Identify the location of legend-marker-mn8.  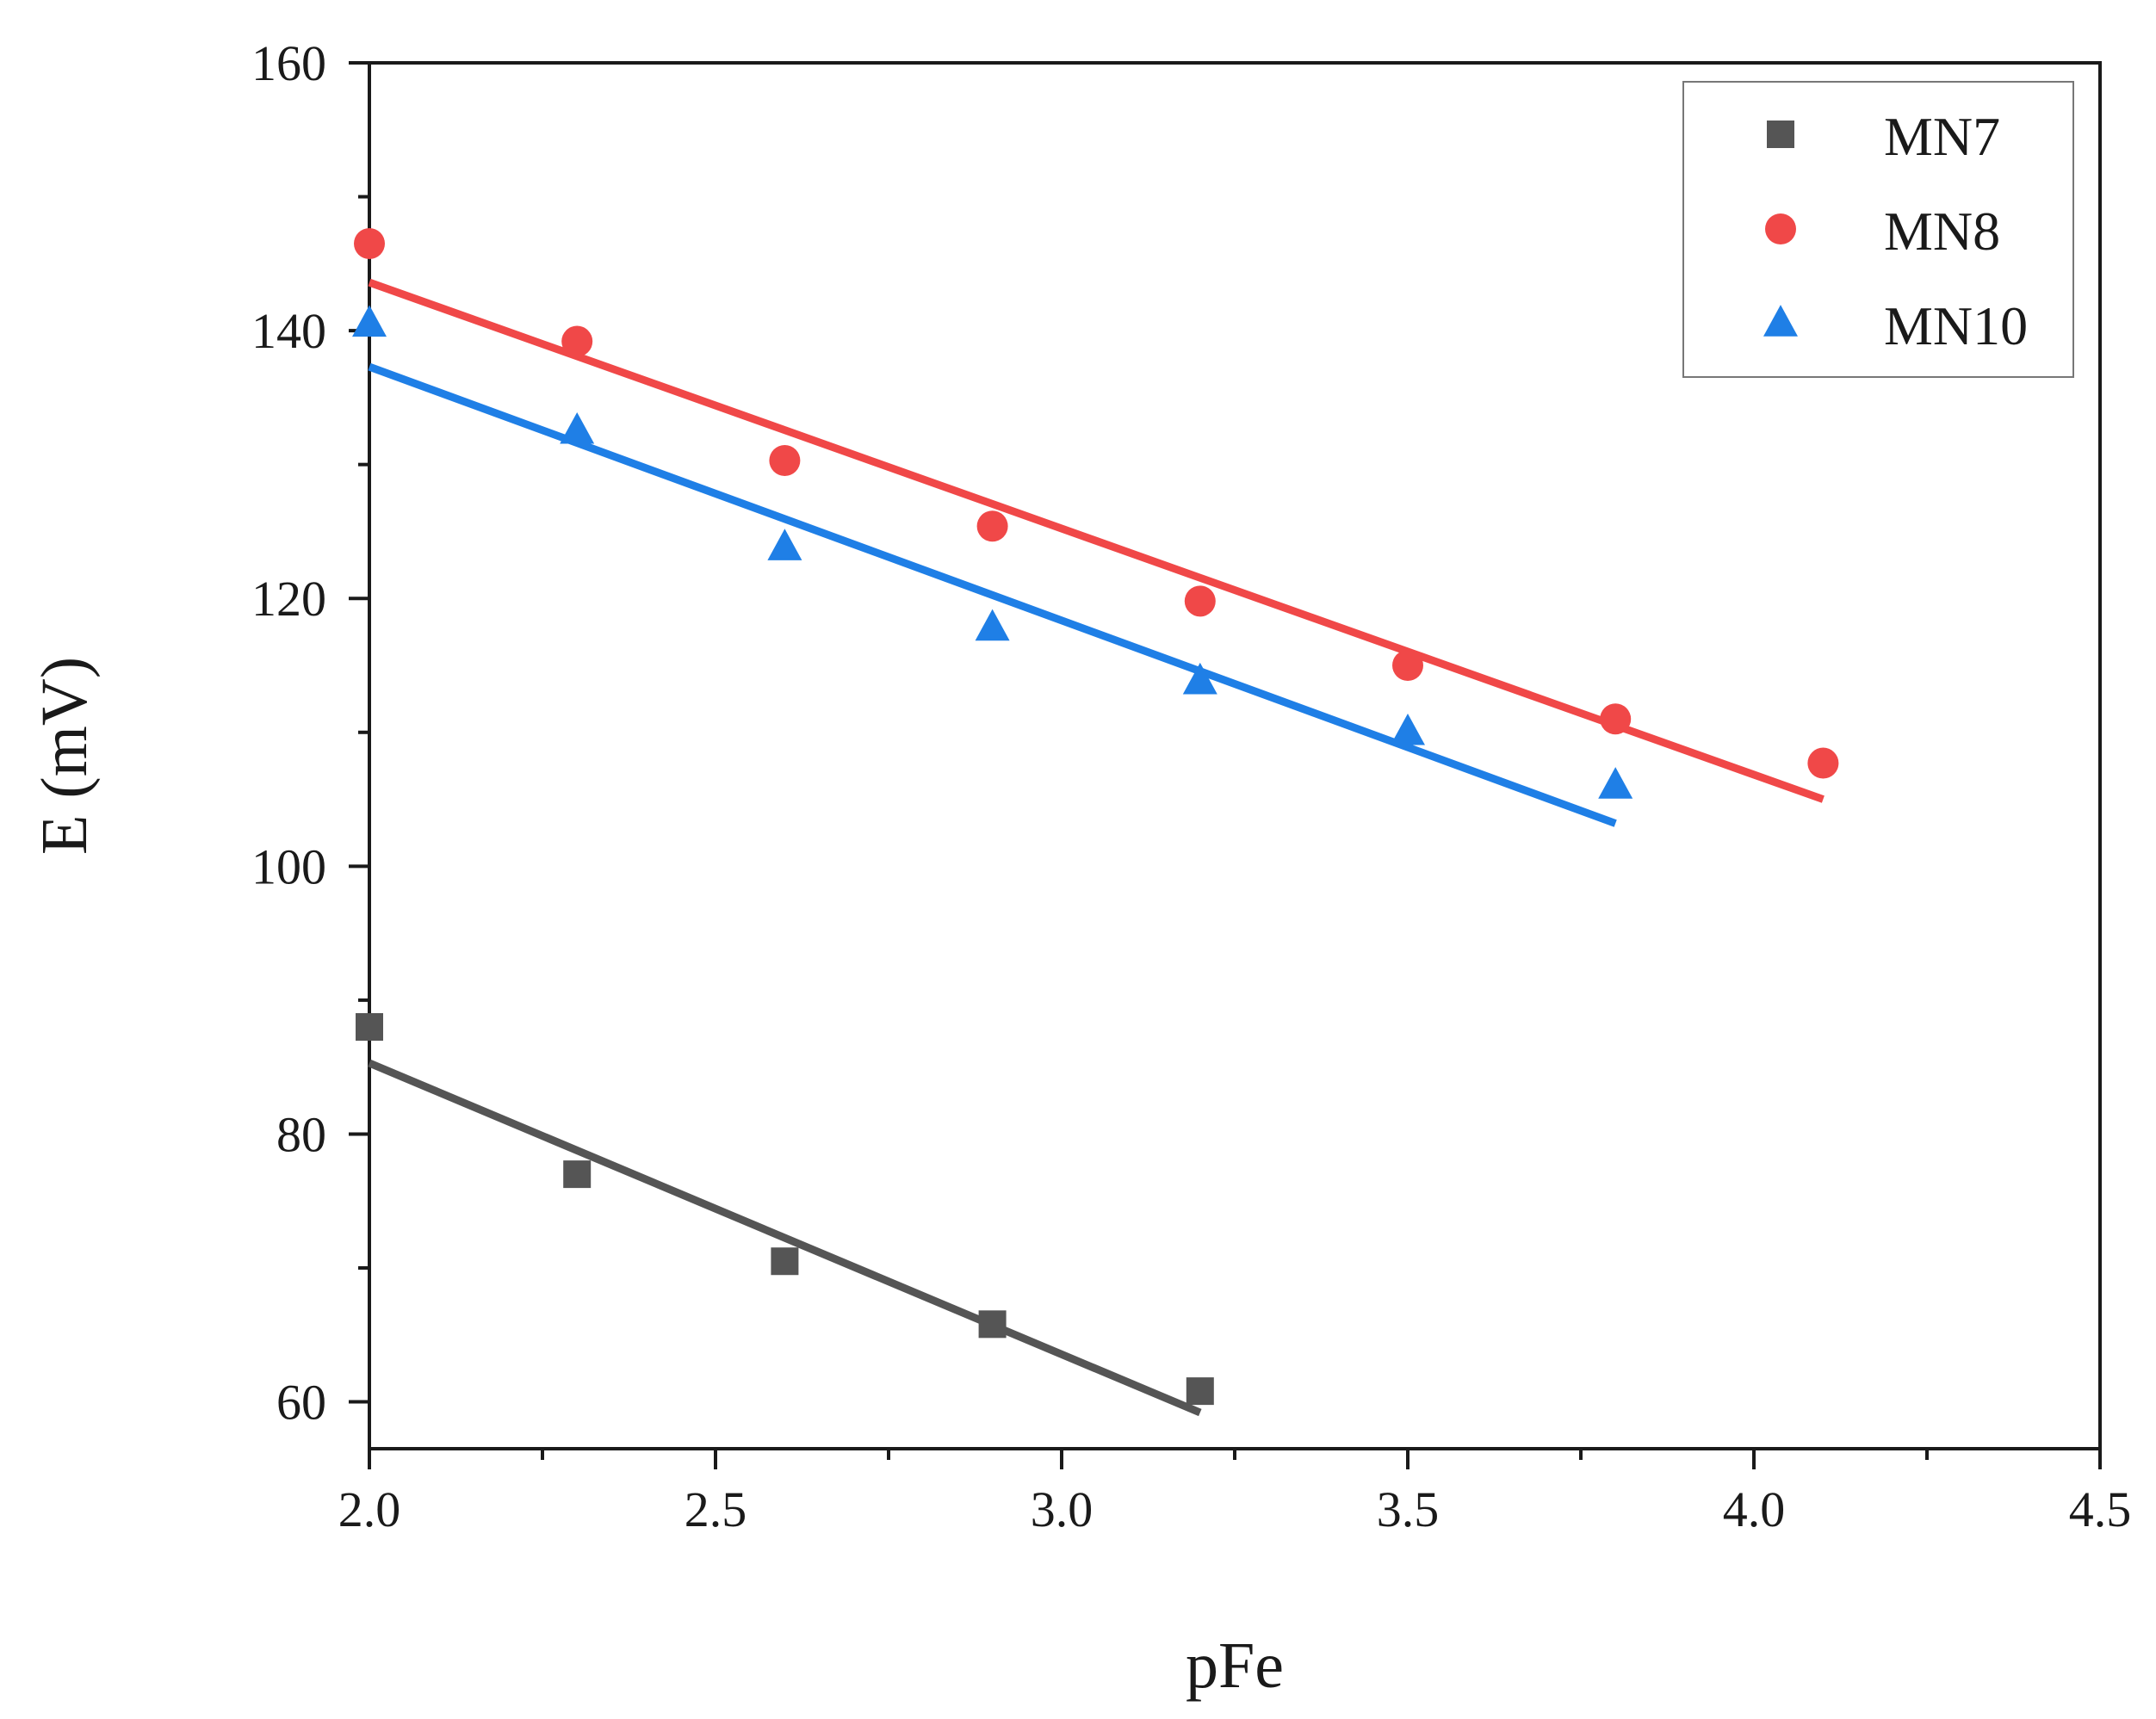
(1781, 228).